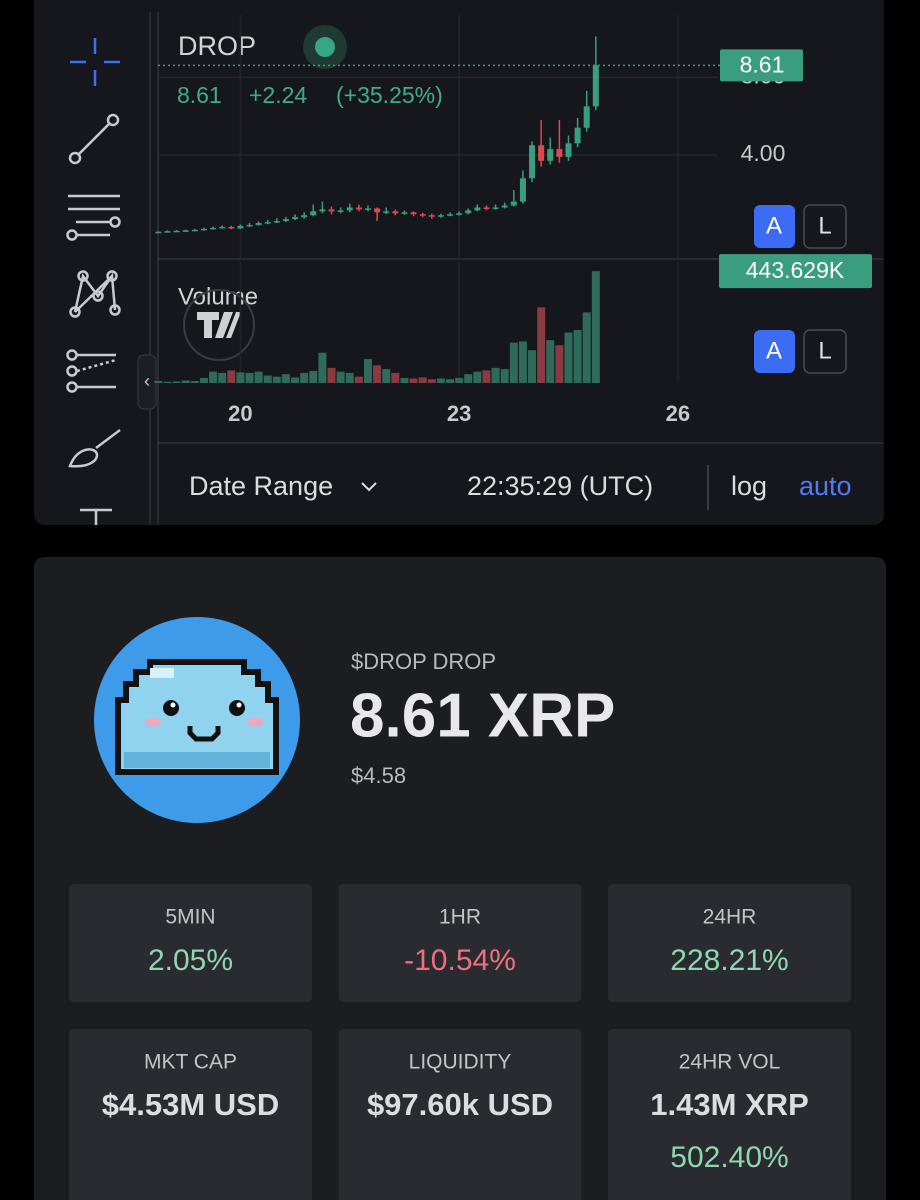  I want to click on volume-title: Volume, so click(218, 296).